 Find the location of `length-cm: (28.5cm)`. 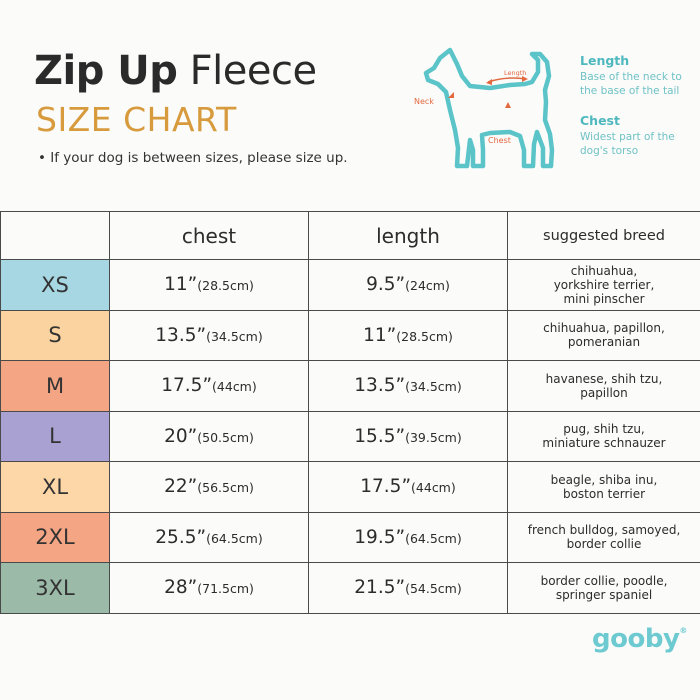

length-cm: (28.5cm) is located at coordinates (424, 336).